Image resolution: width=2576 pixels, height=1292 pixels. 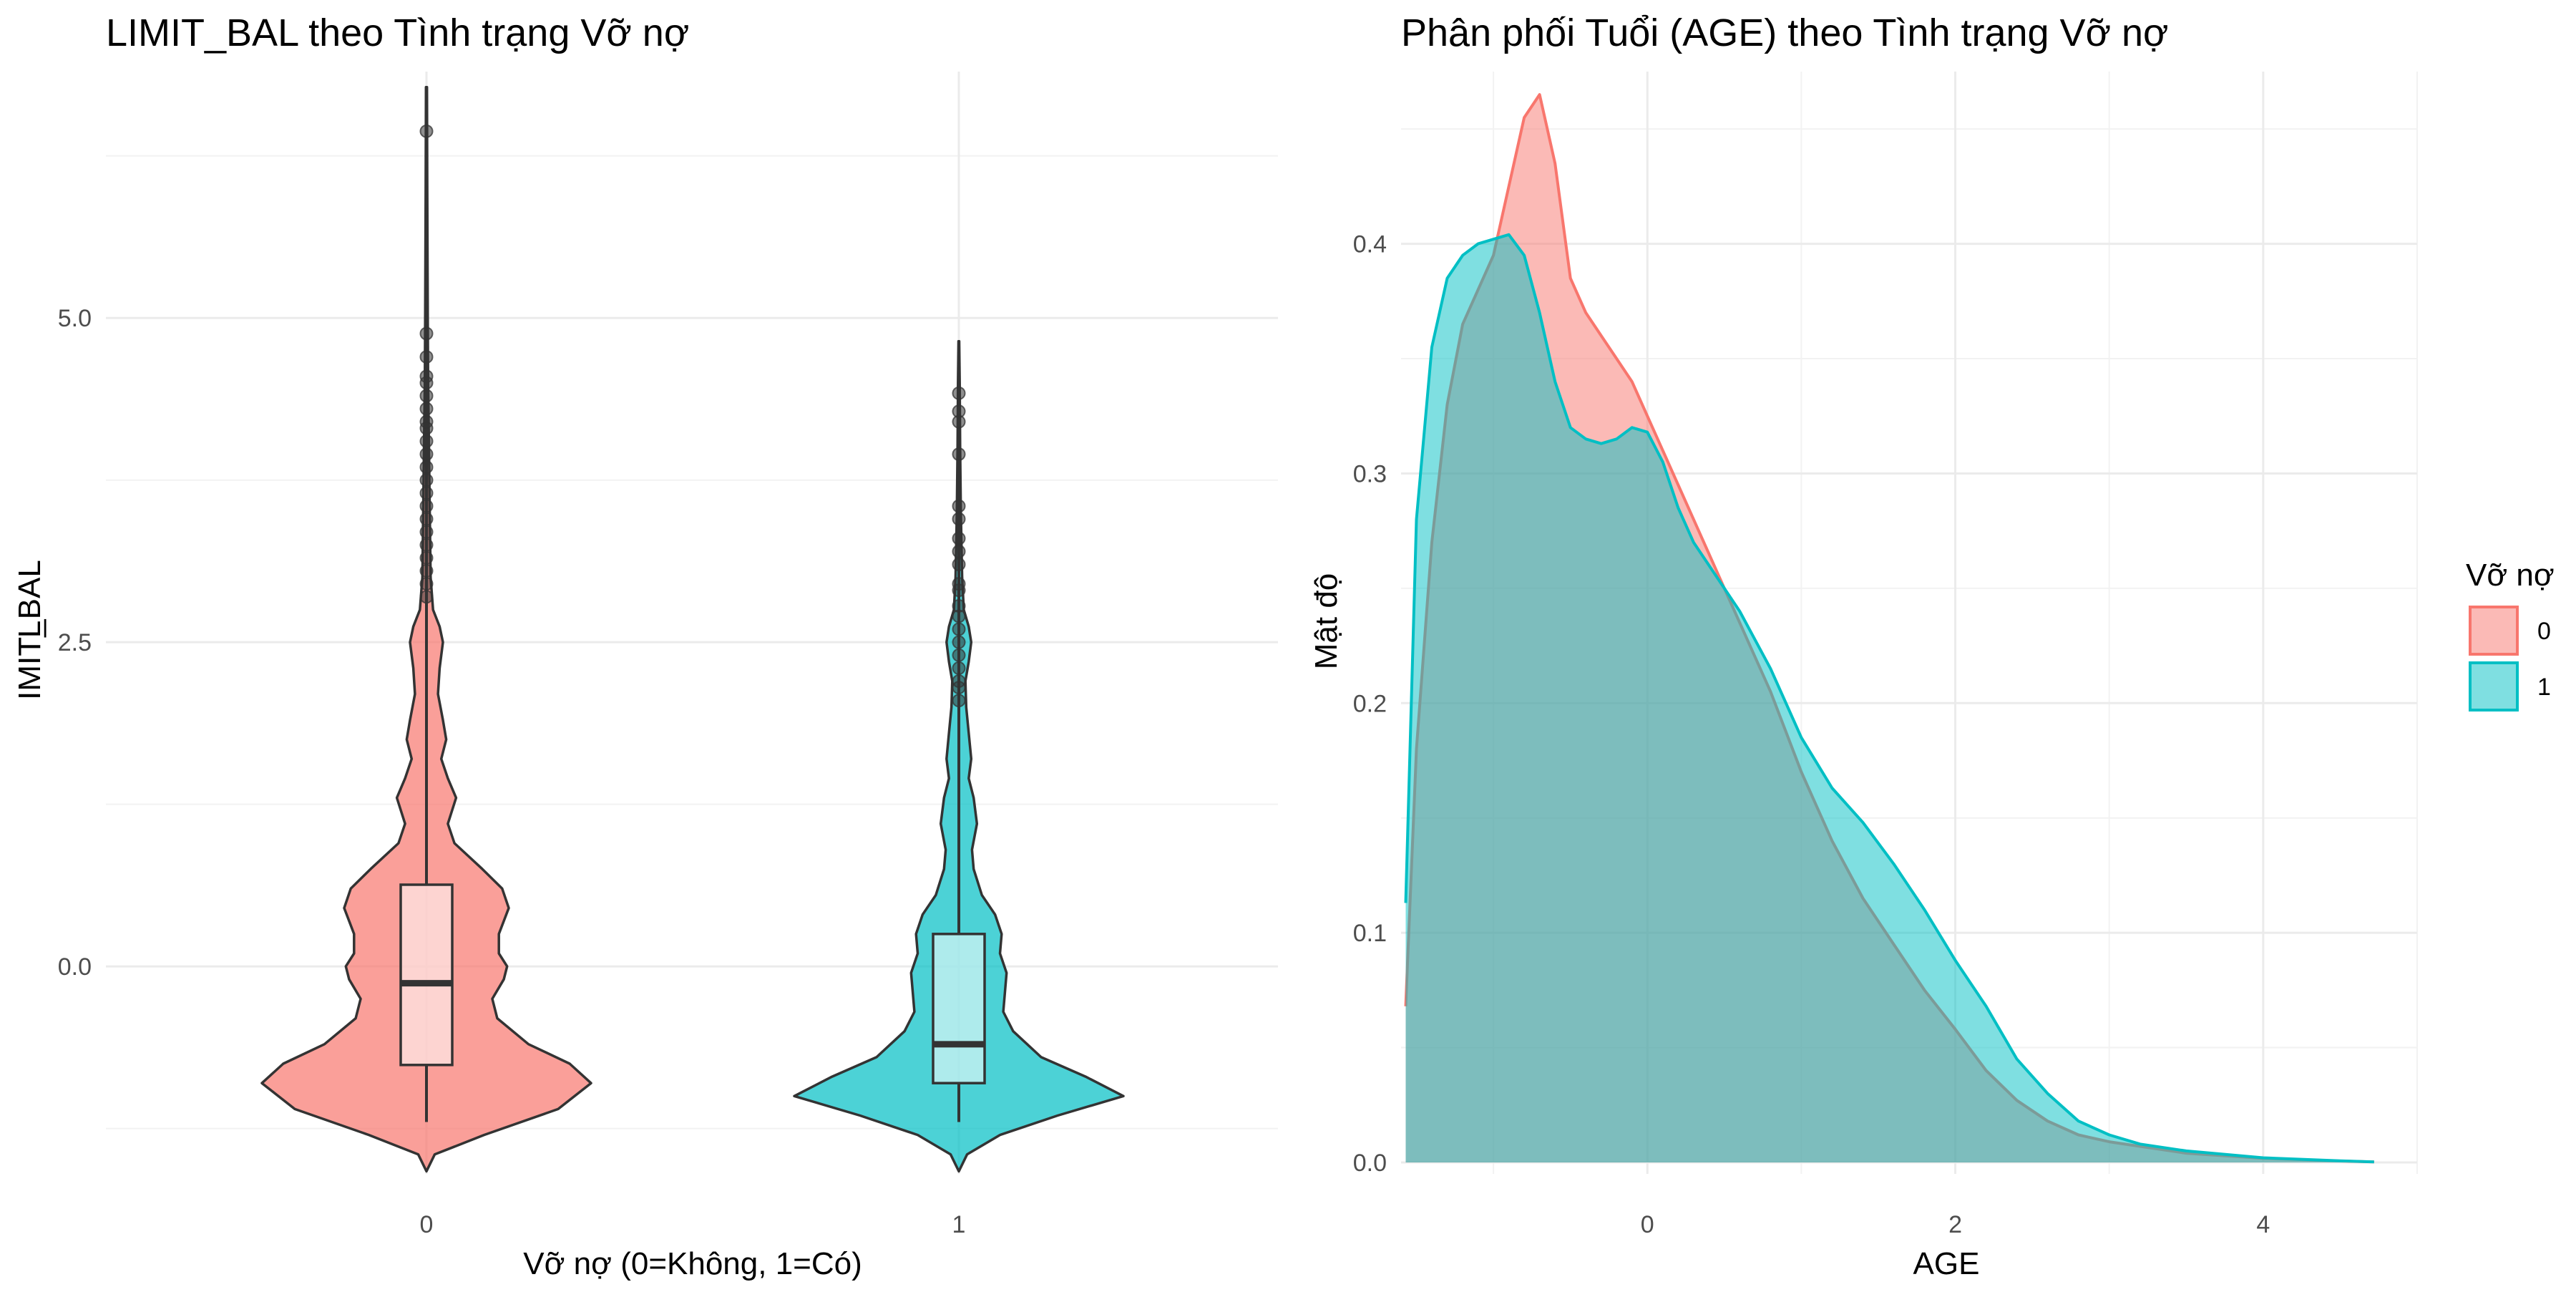 I want to click on x-tick-label: 2, so click(x=1955, y=1224).